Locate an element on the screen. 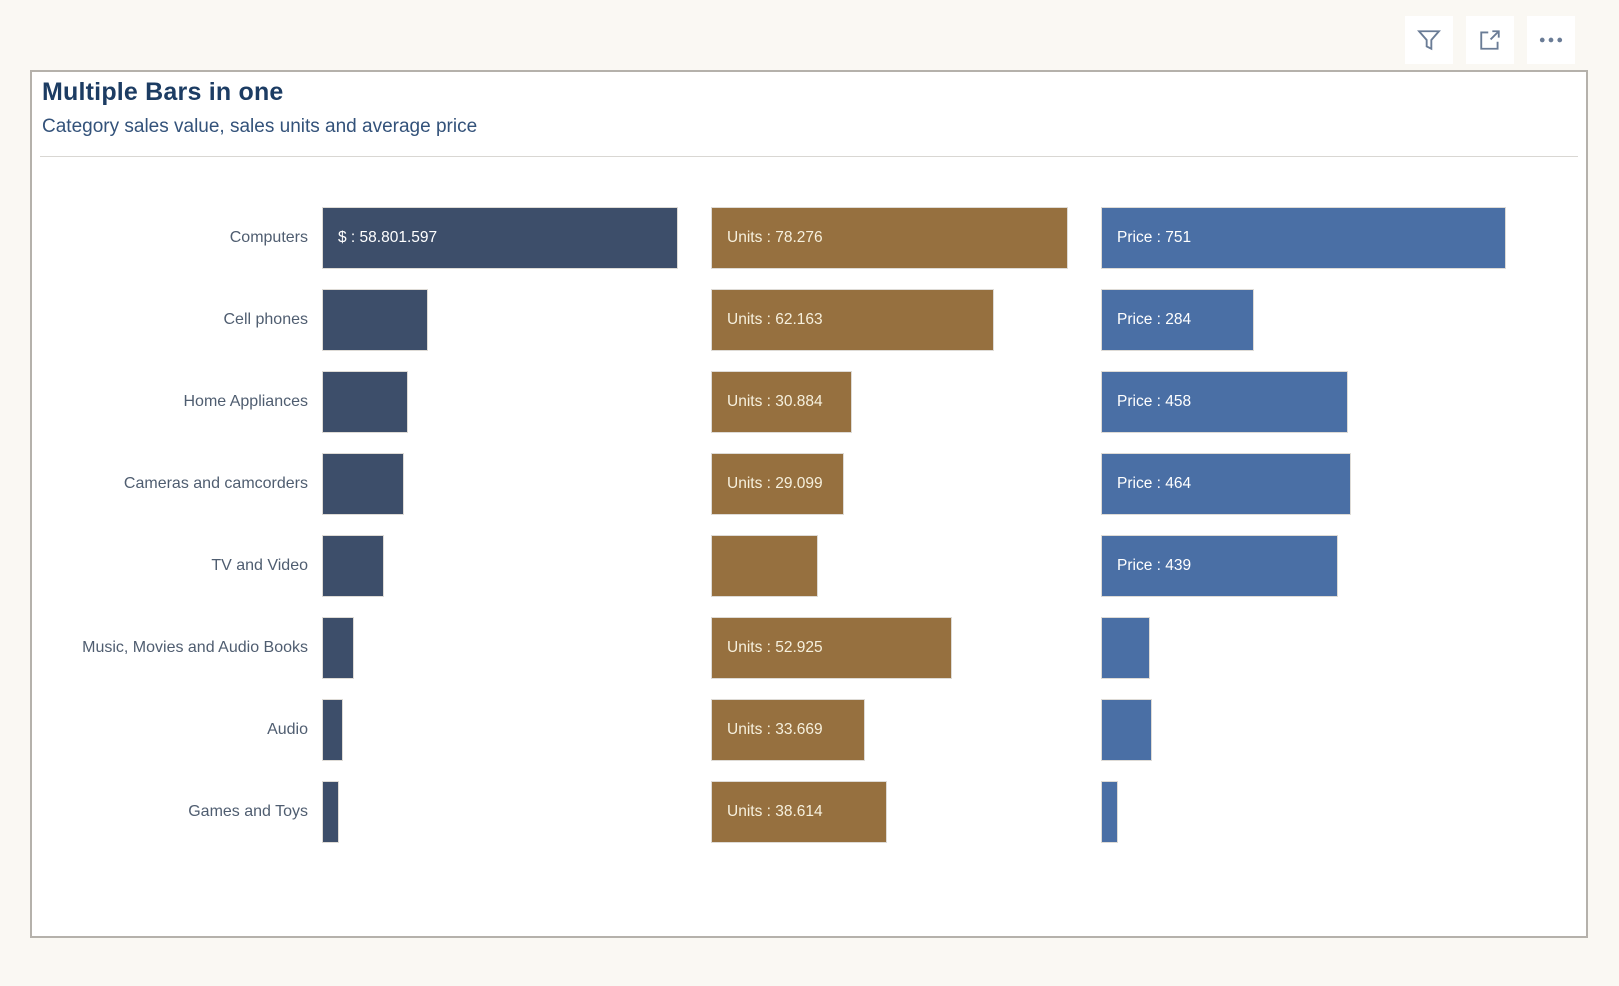 The width and height of the screenshot is (1619, 986). category-label: Cell phones is located at coordinates (266, 320).